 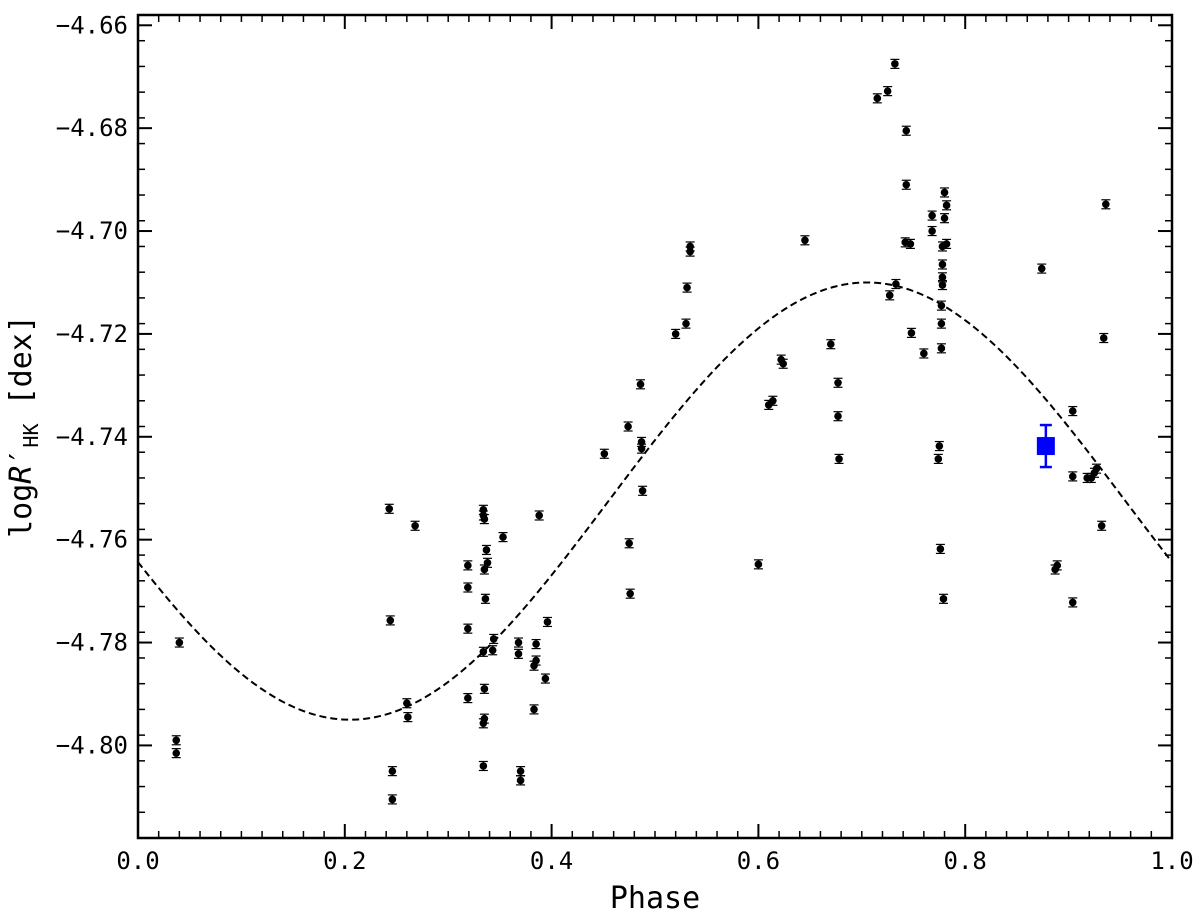 I want to click on x-tick-label: 0.6, so click(x=758, y=861).